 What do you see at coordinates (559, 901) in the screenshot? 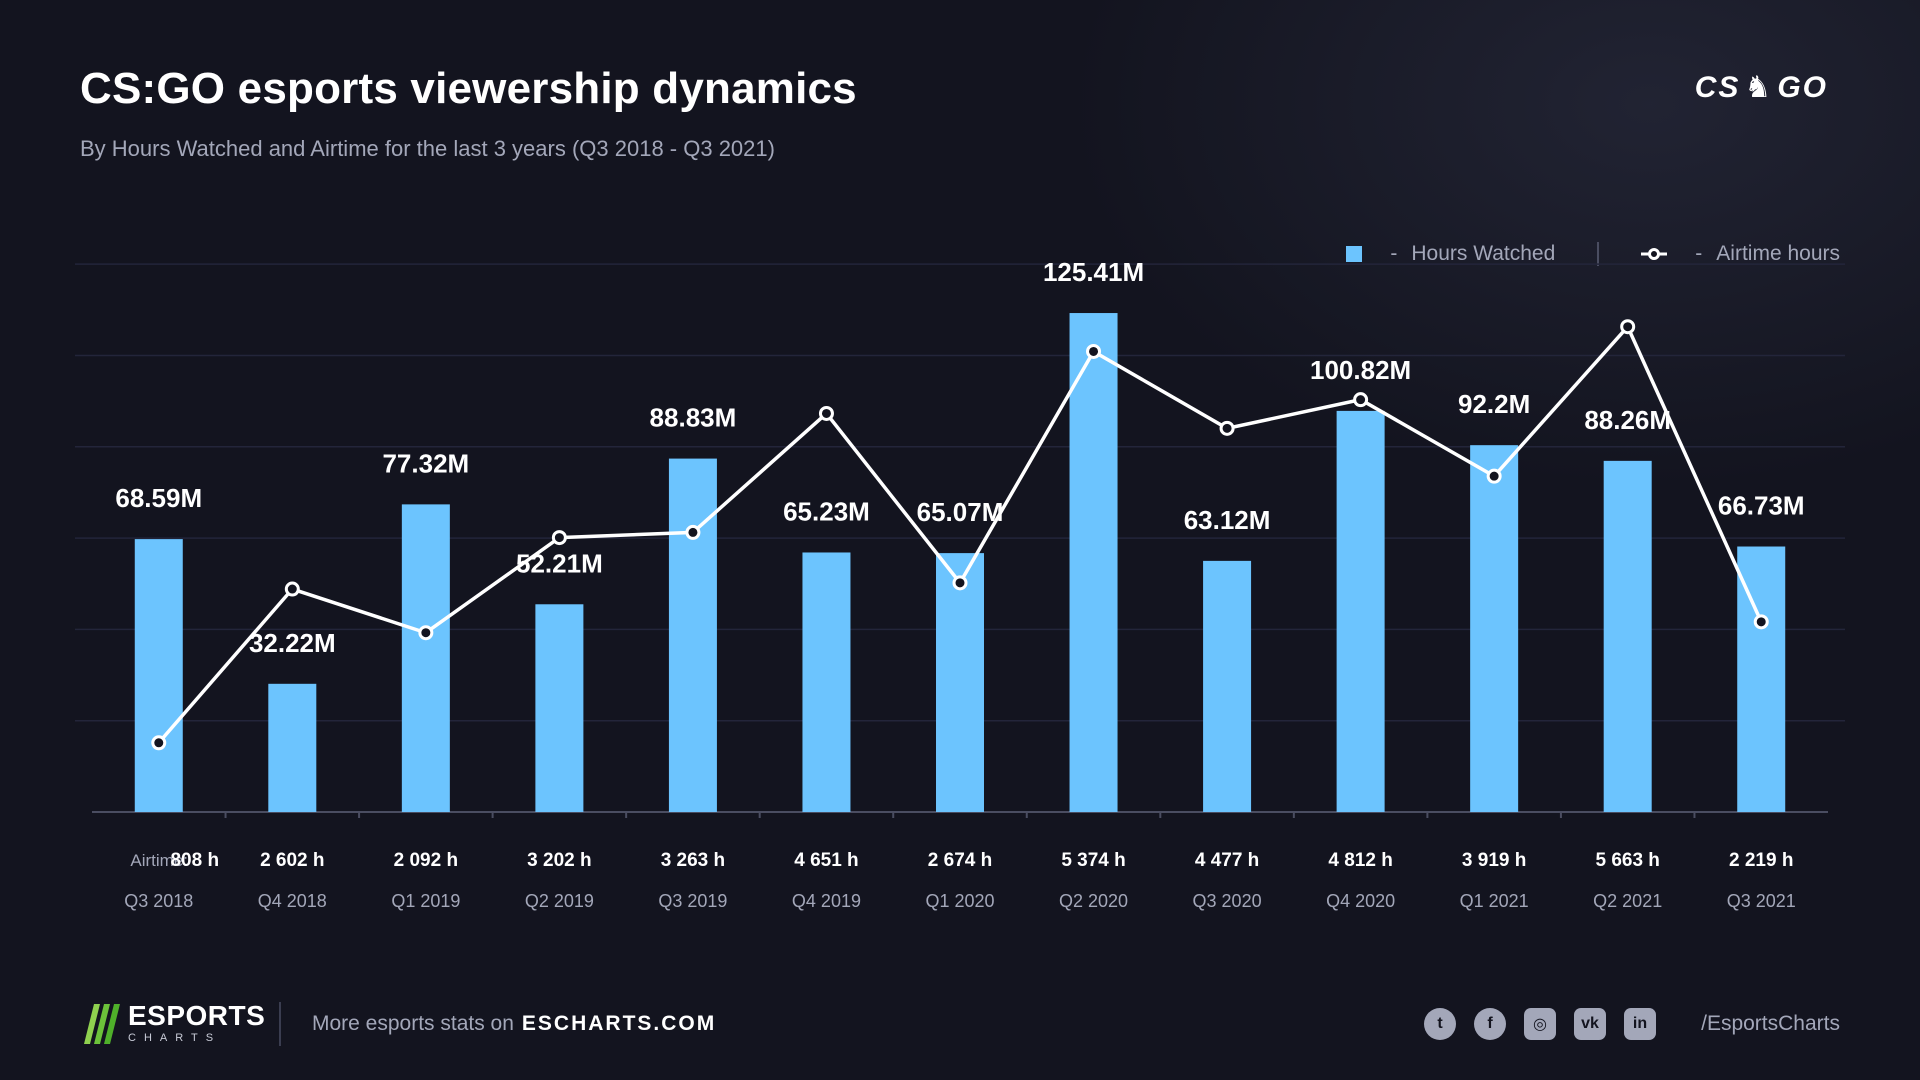
I see `x-tick-label: Q2 2019` at bounding box center [559, 901].